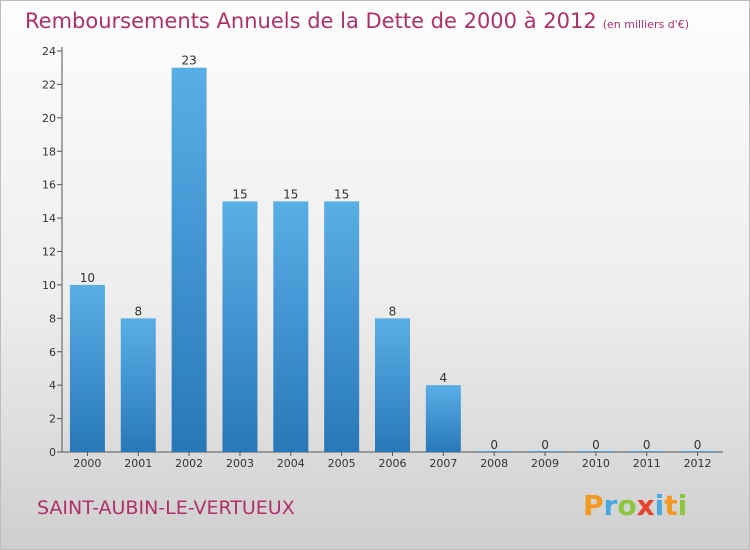 The height and width of the screenshot is (550, 750). Describe the element at coordinates (49, 185) in the screenshot. I see `y-tick-label: 16` at that location.